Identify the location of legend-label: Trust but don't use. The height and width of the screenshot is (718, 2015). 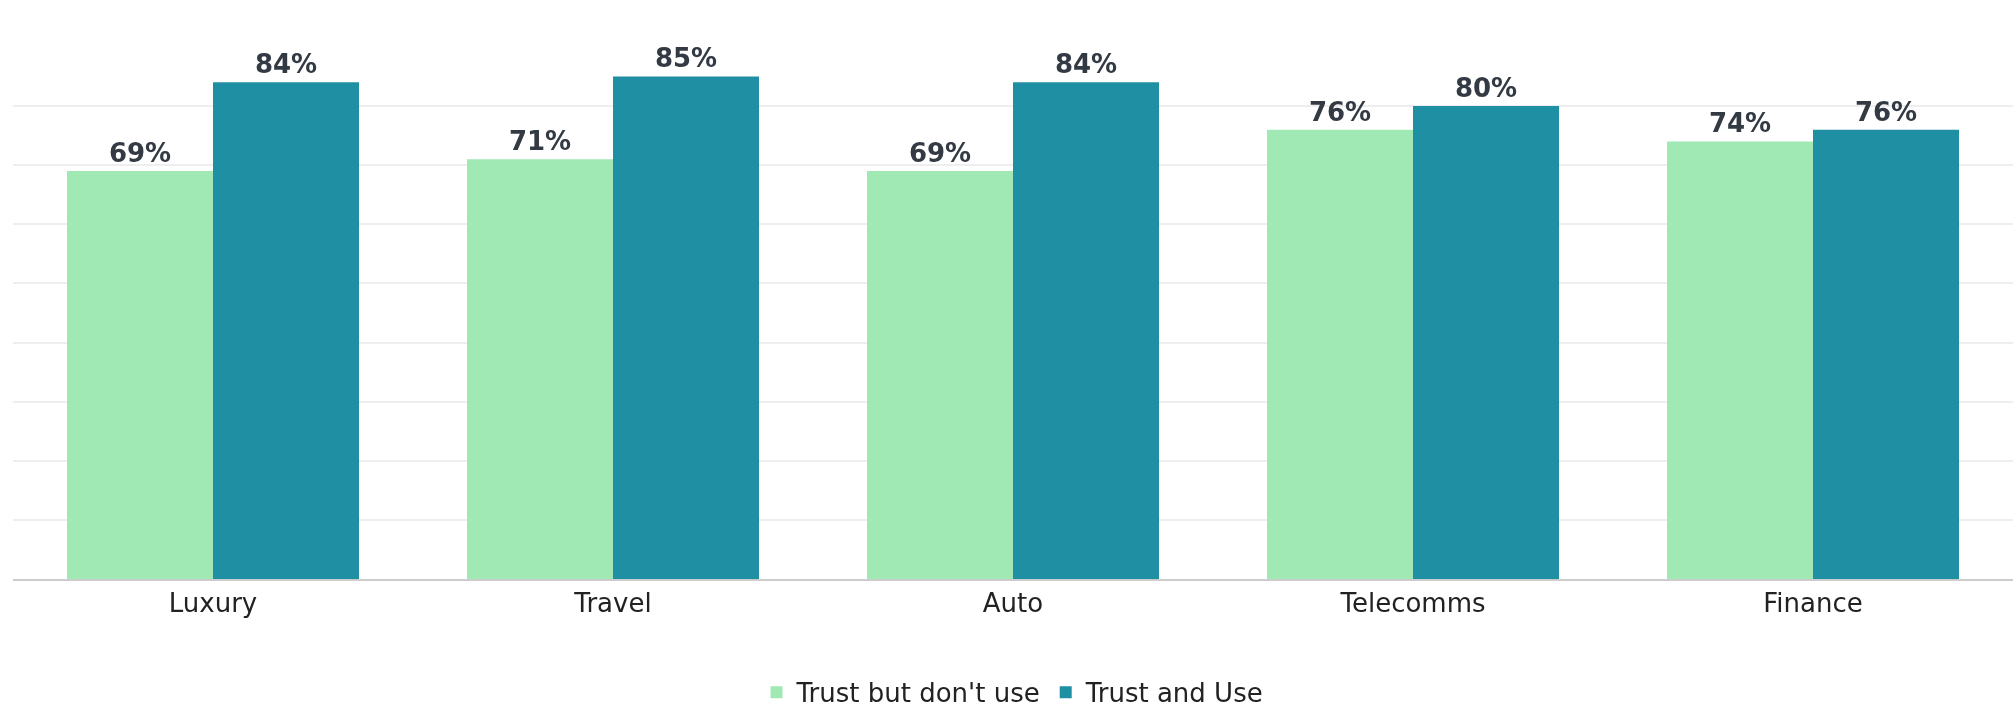
(917, 693).